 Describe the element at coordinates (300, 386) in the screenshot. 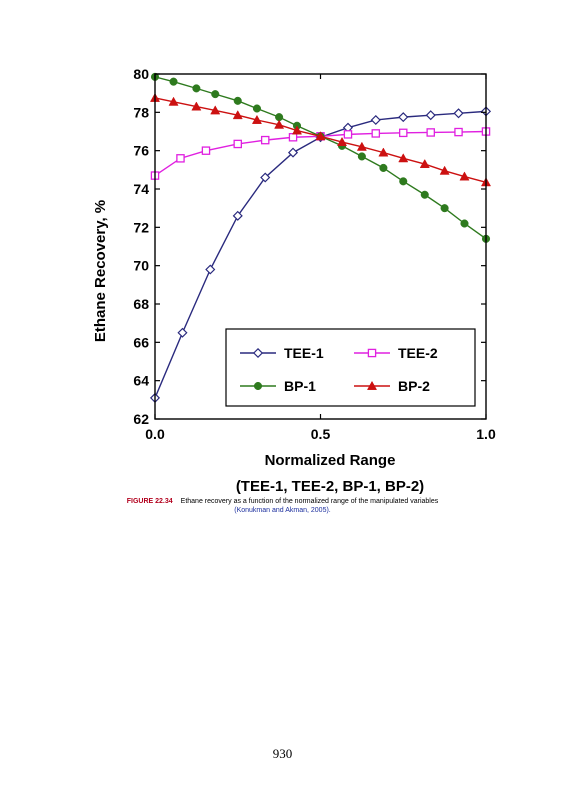

I see `legend-label-bp-1: BP-1` at that location.